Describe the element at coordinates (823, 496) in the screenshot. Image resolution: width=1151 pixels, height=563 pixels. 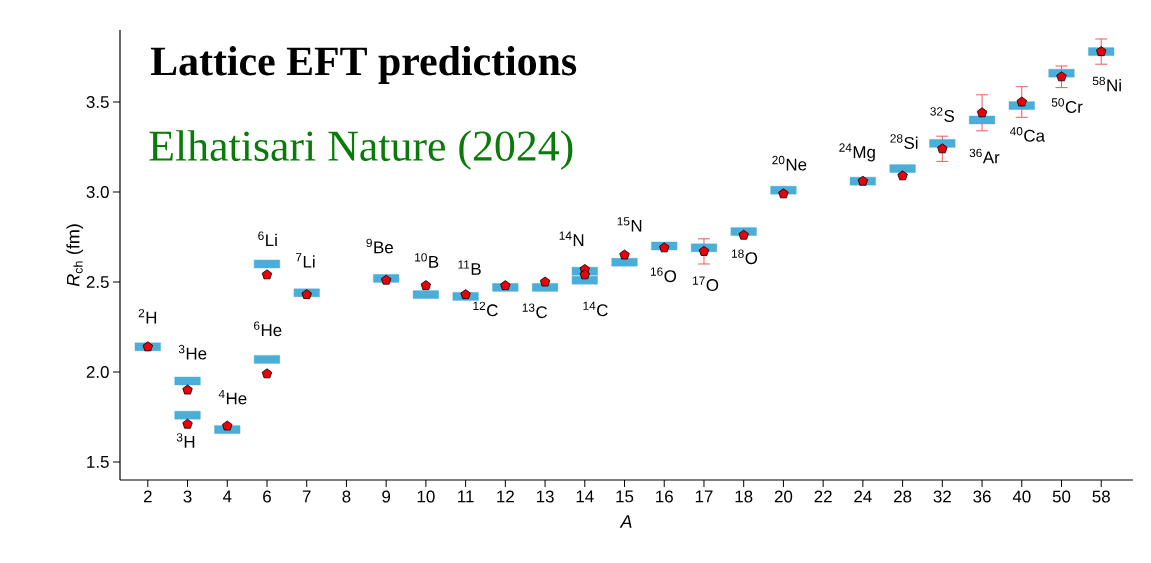
I see `x-tick-label: 22` at that location.